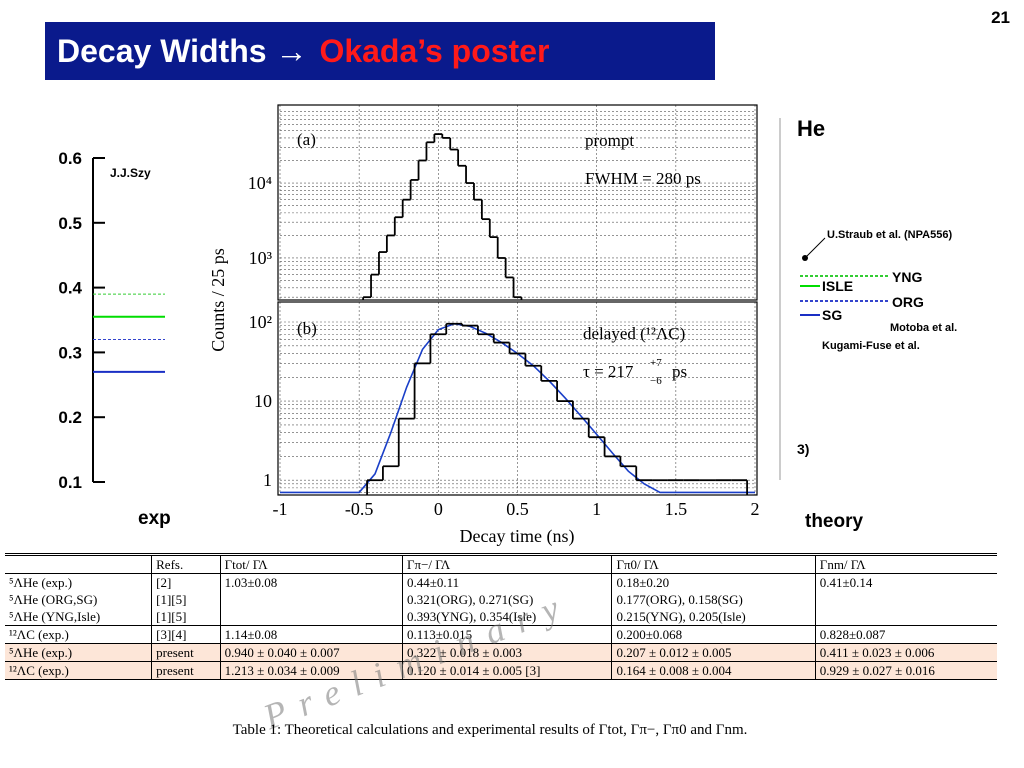 The height and width of the screenshot is (768, 1024). Describe the element at coordinates (311, 634) in the screenshot. I see `table-cell: 1.14±0.08` at that location.